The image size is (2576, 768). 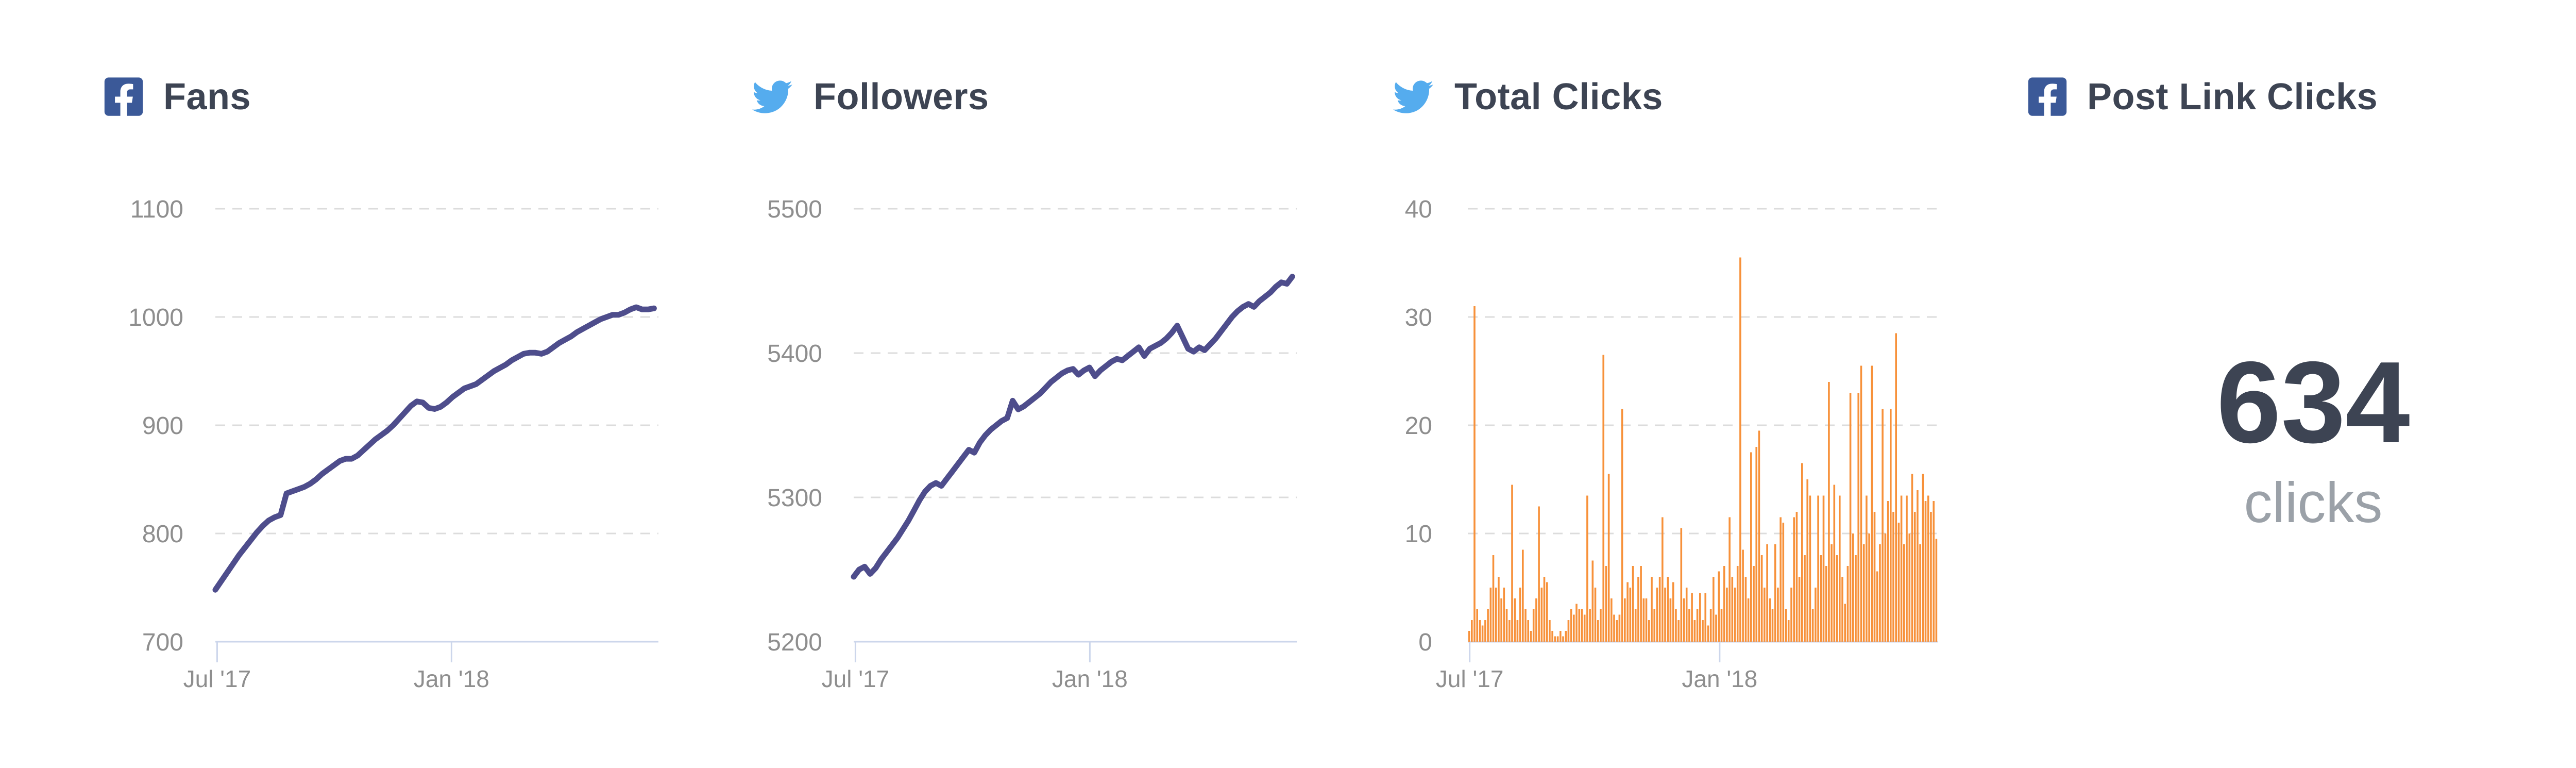 I want to click on fans-y-axis-label: 1100, so click(x=156, y=210).